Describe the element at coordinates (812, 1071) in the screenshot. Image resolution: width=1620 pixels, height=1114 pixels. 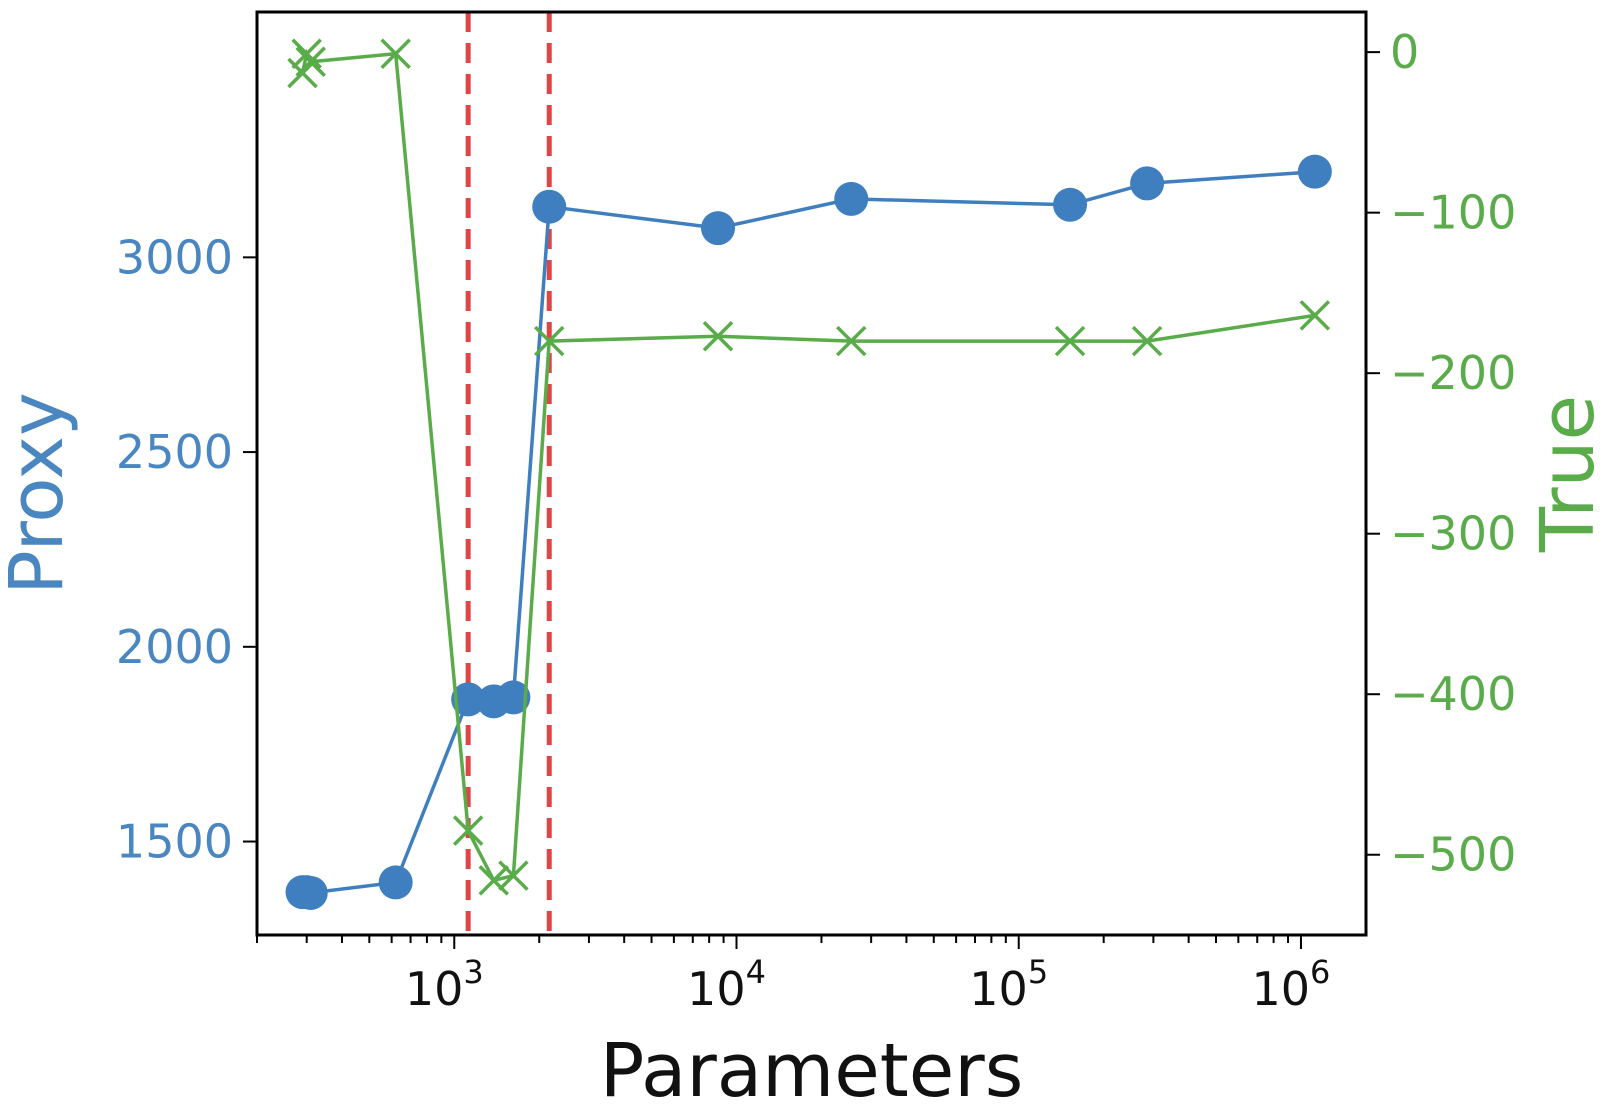
I see `x-axis-title: Parameters` at that location.